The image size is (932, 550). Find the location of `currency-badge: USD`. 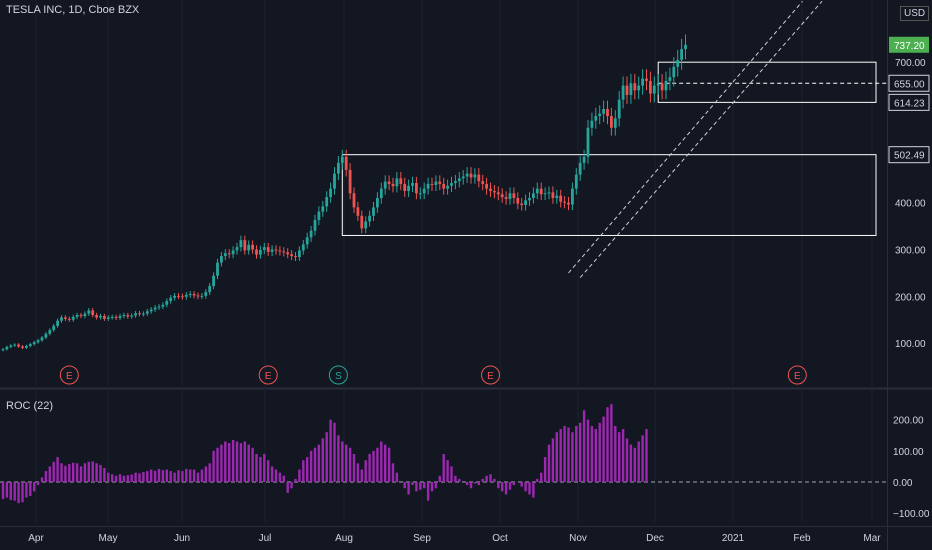

currency-badge: USD is located at coordinates (915, 13).